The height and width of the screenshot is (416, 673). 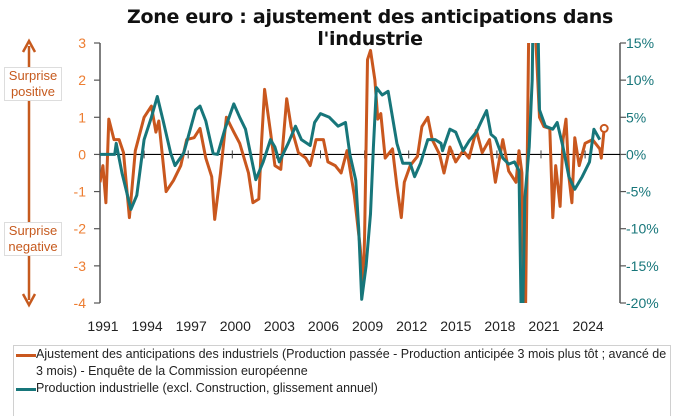 What do you see at coordinates (33, 239) in the screenshot?
I see `annotation-surprise-negative: Surprise negative` at bounding box center [33, 239].